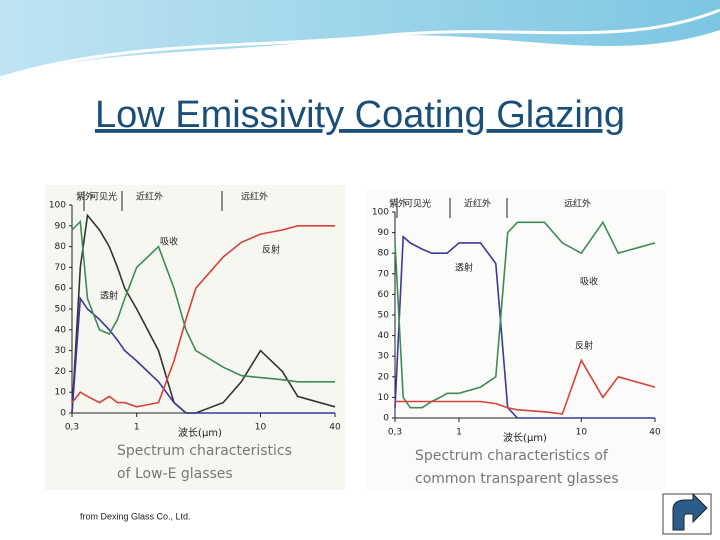 The width and height of the screenshot is (720, 540). I want to click on header-wave, so click(360, 40).